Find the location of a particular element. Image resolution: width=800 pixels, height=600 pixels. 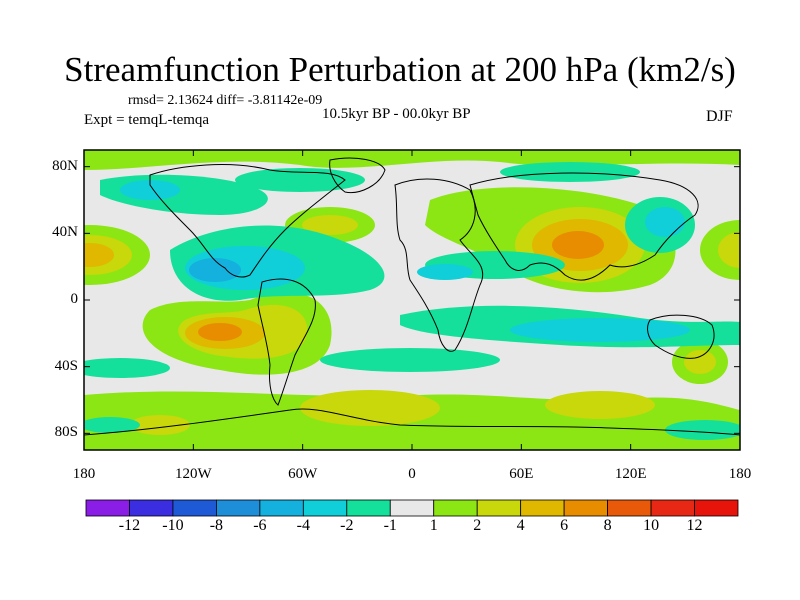

season-label: DJF is located at coordinates (719, 116).